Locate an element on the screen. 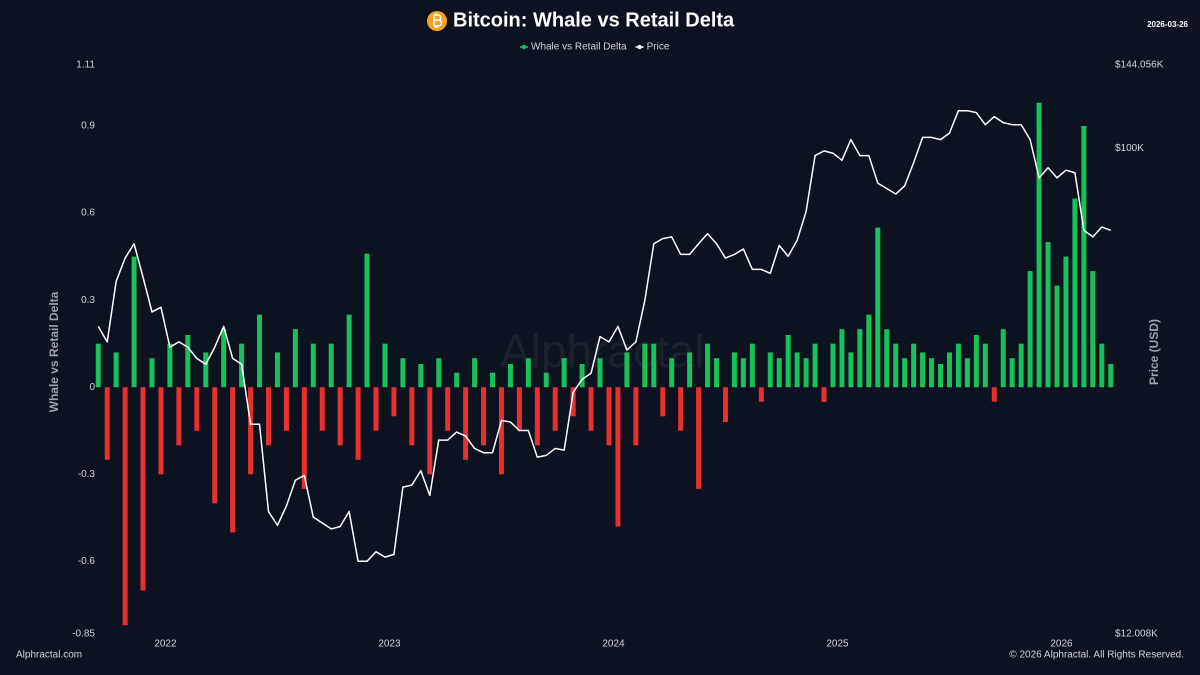 The image size is (1200, 675). y-tick-label: -0.3 is located at coordinates (87, 474).